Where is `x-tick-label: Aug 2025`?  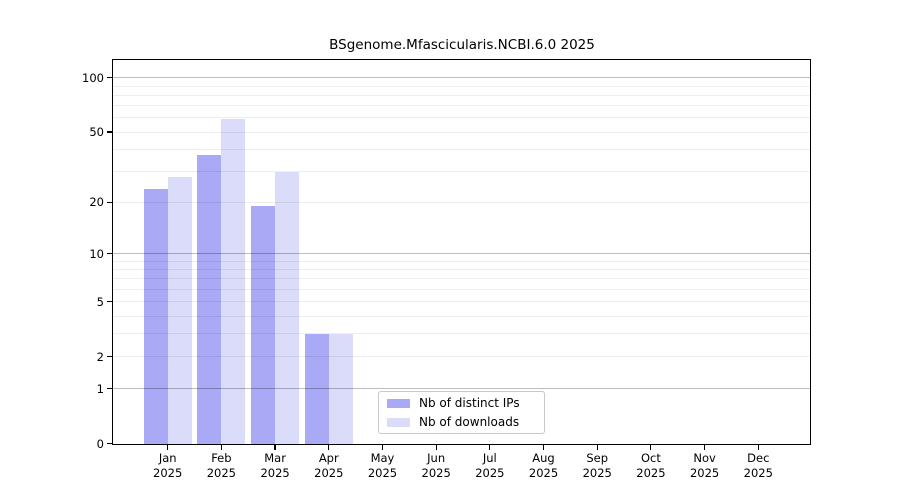 x-tick-label: Aug 2025 is located at coordinates (544, 466).